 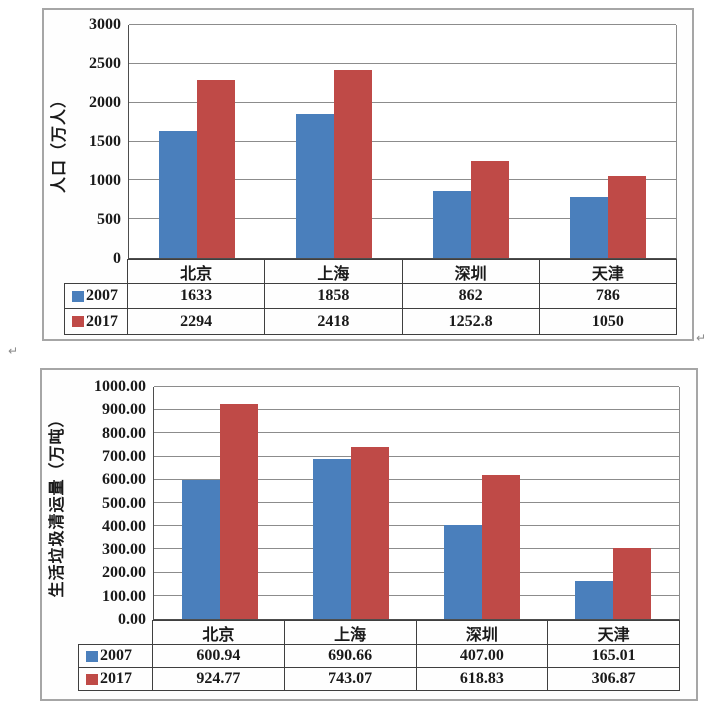 What do you see at coordinates (350, 679) in the screenshot?
I see `value-cell-2017-上海: 743.07` at bounding box center [350, 679].